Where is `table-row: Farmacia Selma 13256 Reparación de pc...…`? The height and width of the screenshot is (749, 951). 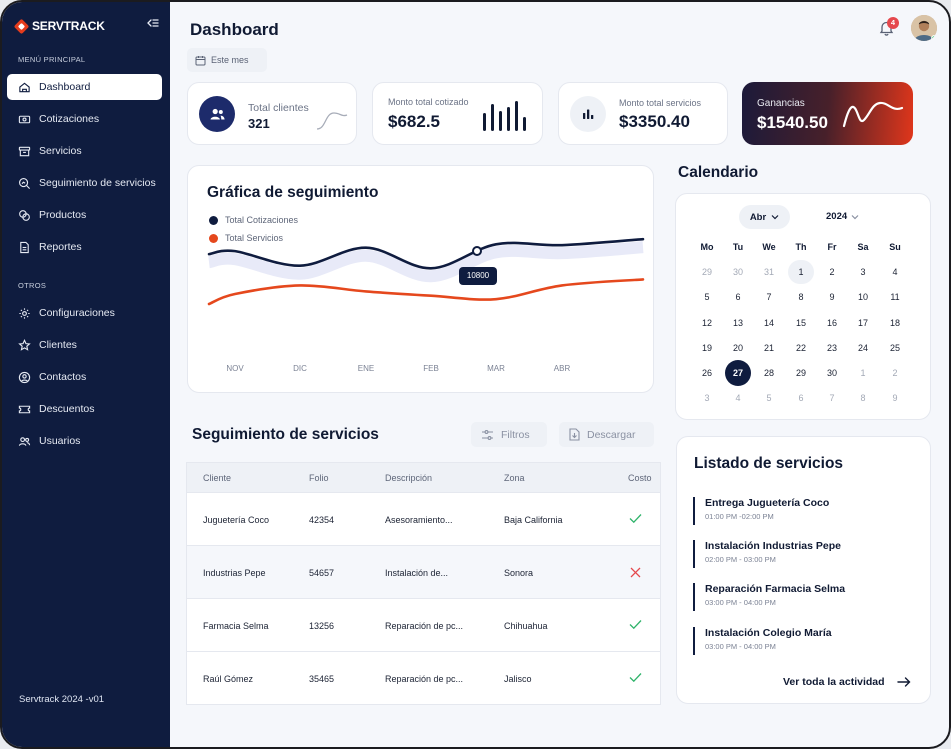 table-row: Farmacia Selma 13256 Reparación de pc...… is located at coordinates (423, 624).